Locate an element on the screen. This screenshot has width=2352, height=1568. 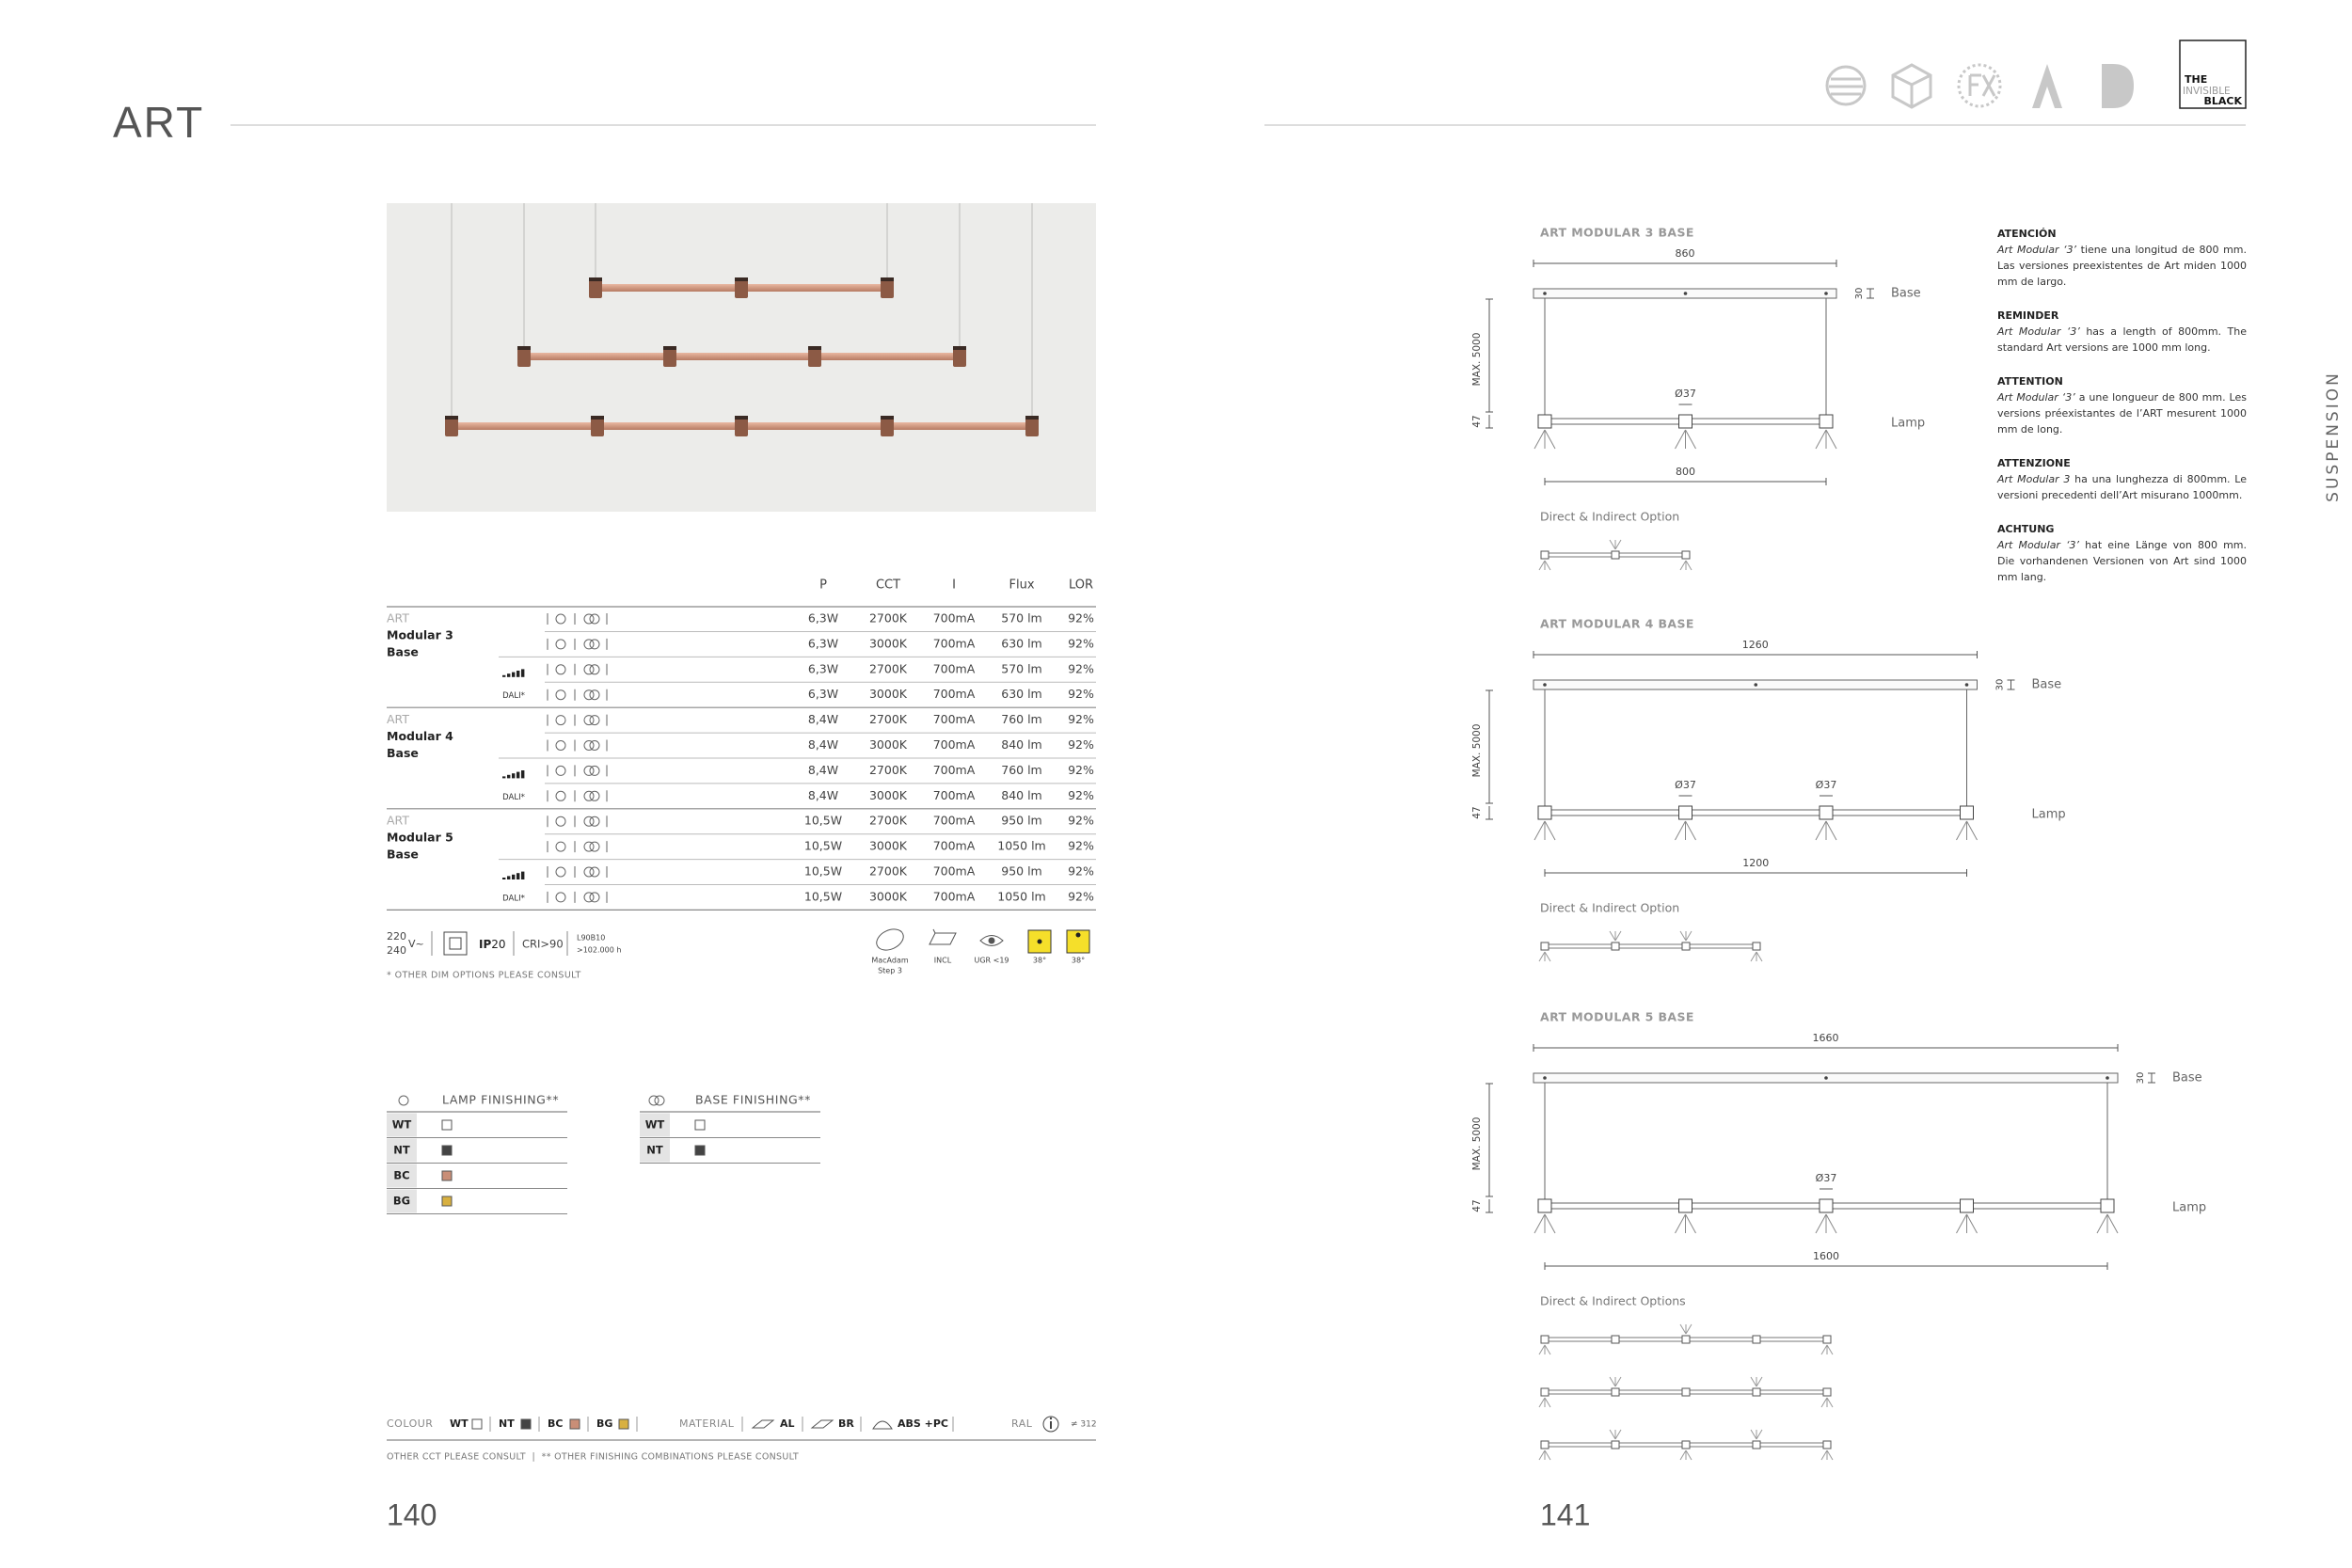
finishing-code: WT is located at coordinates (402, 1125).